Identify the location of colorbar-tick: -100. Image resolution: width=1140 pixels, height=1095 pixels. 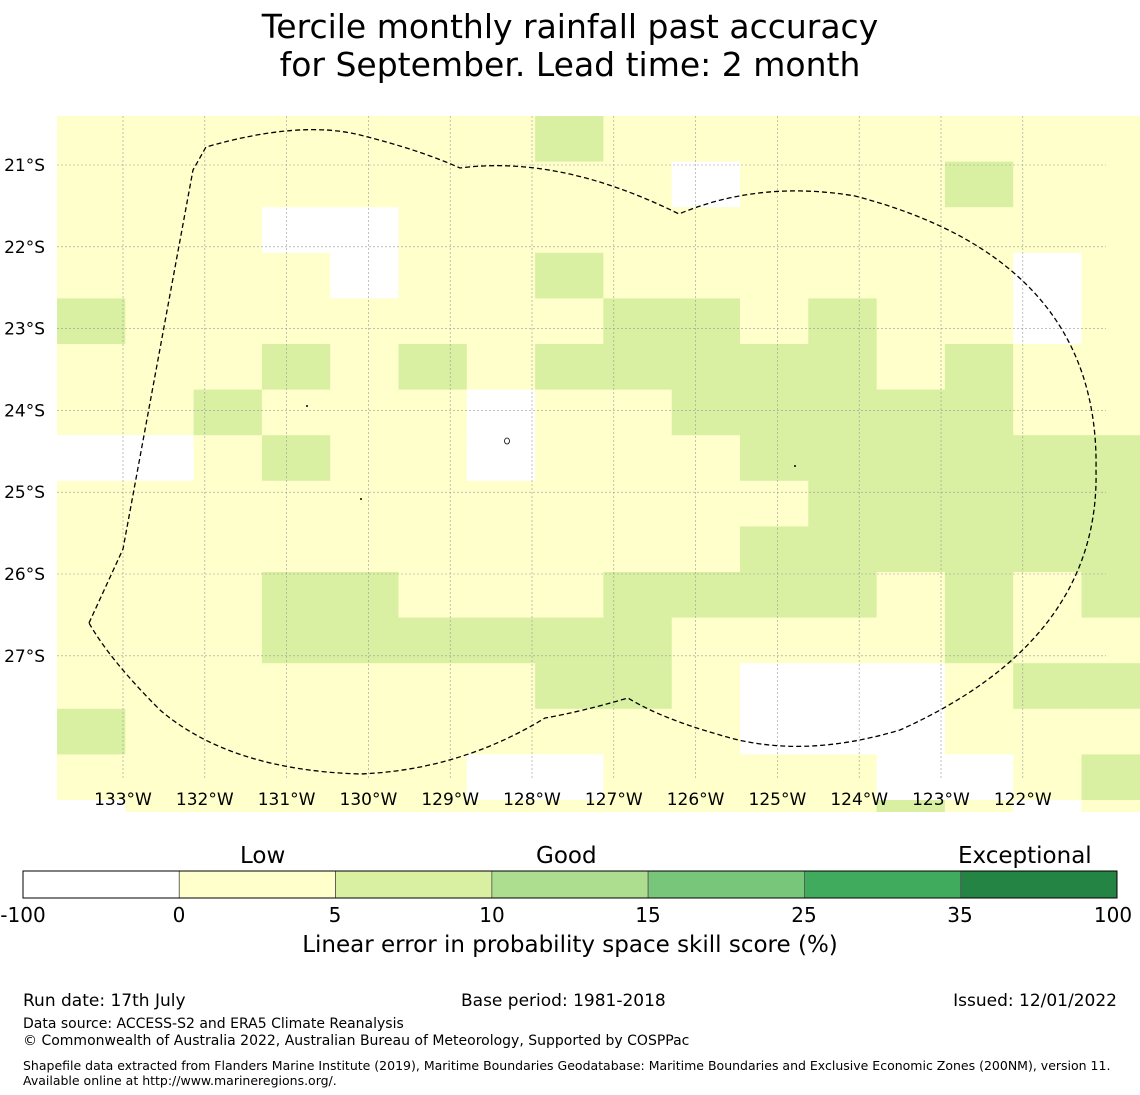
(23, 915).